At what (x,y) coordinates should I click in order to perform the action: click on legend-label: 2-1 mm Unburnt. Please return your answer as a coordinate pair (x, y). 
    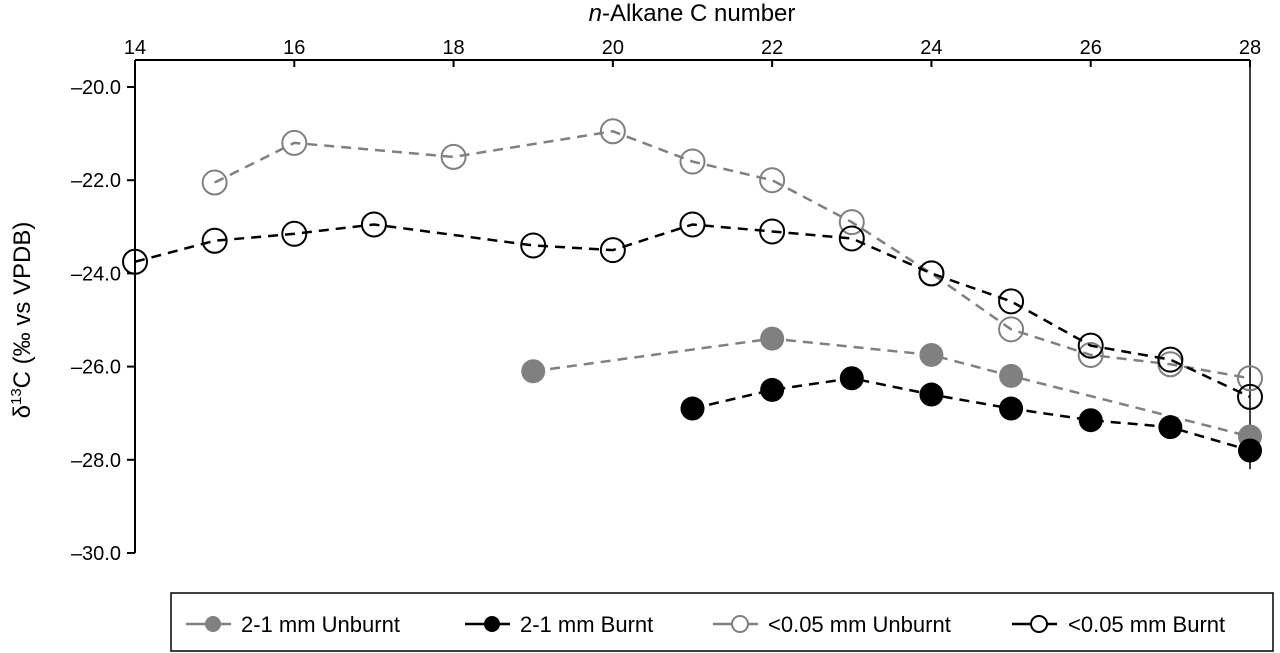
    Looking at the image, I should click on (320, 624).